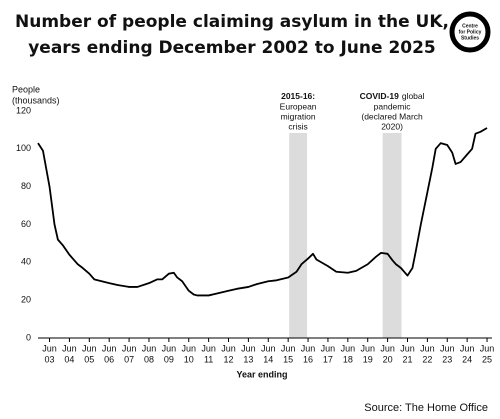 This screenshot has width=500, height=419. I want to click on highlight-bold: 2015-16:, so click(298, 96).